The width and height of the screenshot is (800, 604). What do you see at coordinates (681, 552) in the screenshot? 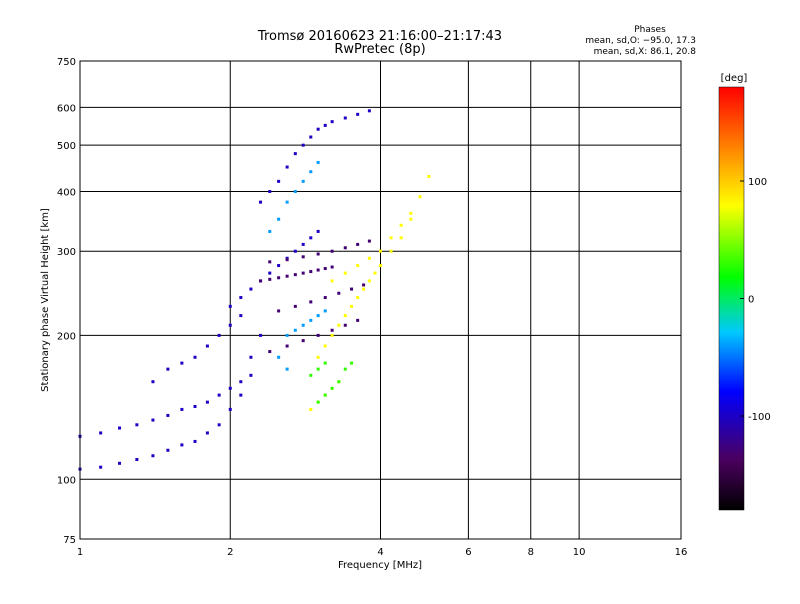
I see `x-tick-label: 16` at bounding box center [681, 552].